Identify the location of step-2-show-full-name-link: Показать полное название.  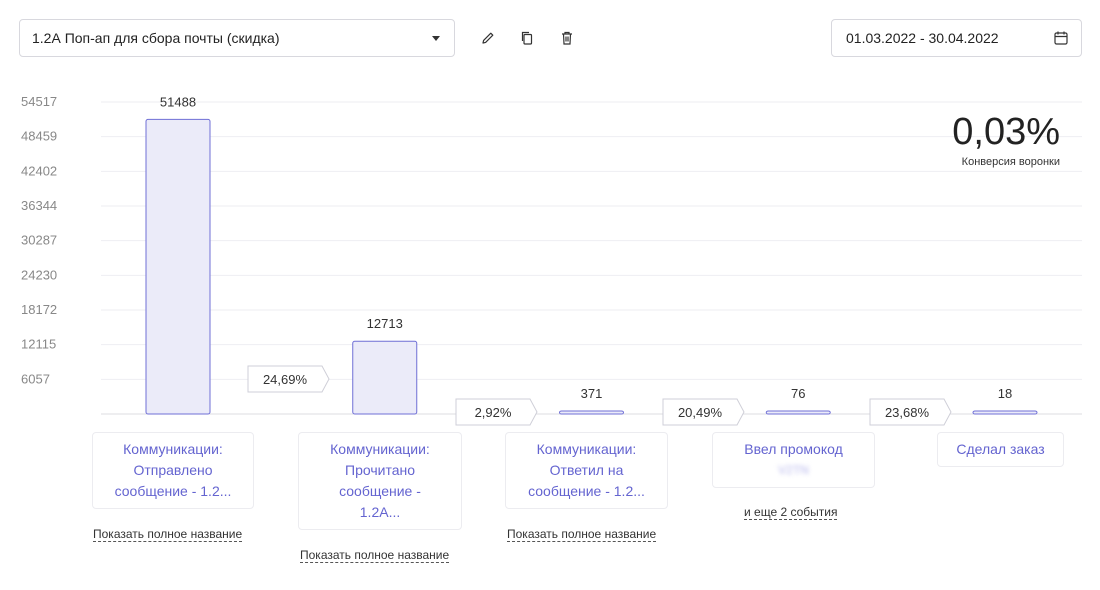
(375, 555).